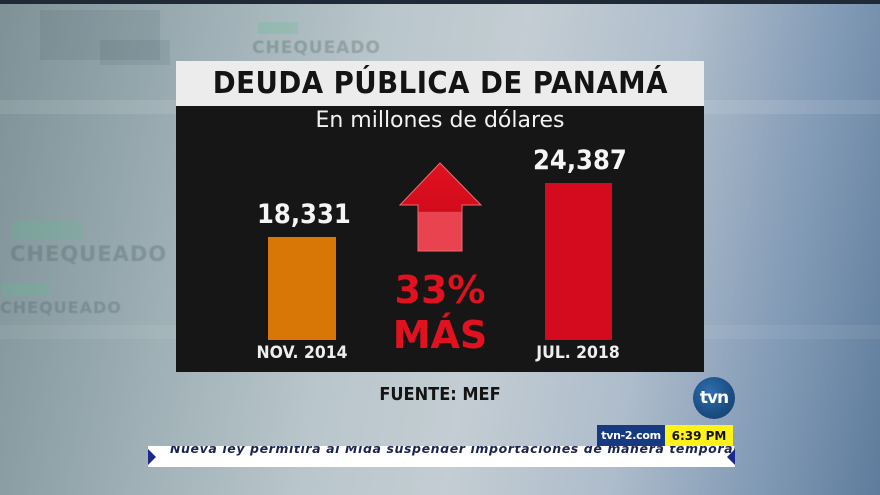 This screenshot has width=880, height=495. I want to click on bar-label-2018: JUL. 2018, so click(578, 353).